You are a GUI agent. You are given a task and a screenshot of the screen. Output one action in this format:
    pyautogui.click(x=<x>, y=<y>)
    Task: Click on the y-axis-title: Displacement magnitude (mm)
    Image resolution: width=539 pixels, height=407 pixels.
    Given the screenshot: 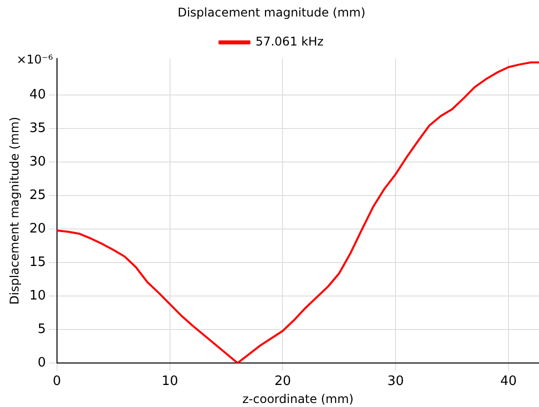 What is the action you would take?
    pyautogui.click(x=14, y=210)
    